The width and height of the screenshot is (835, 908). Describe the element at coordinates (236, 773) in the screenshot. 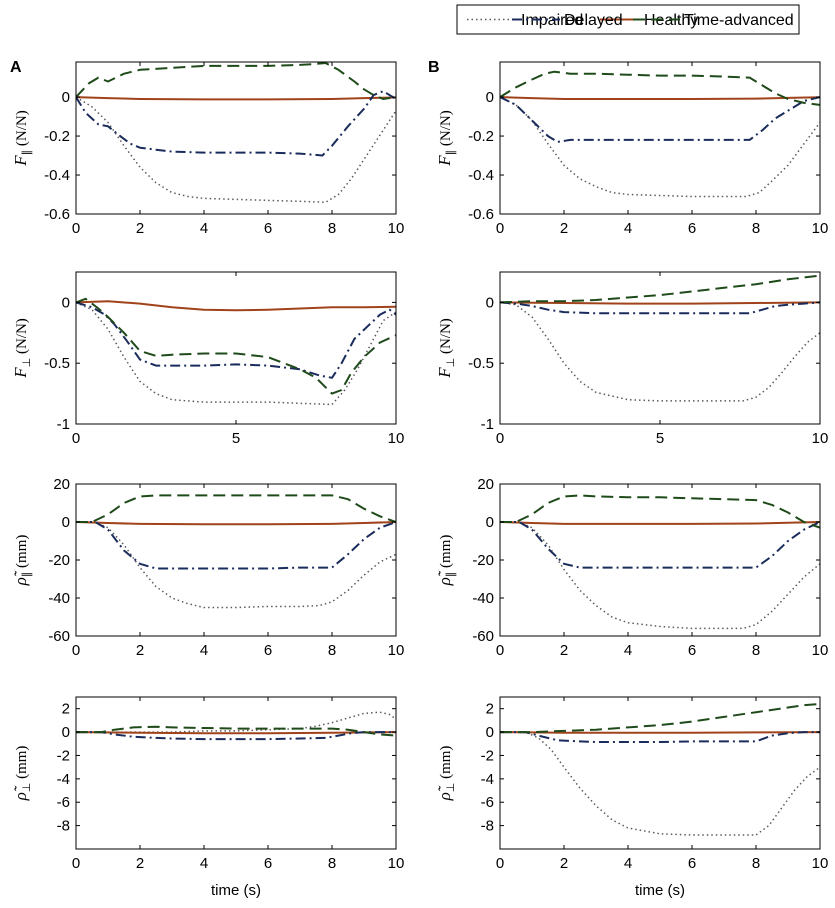

I see `plot-a-4-axes-box` at that location.